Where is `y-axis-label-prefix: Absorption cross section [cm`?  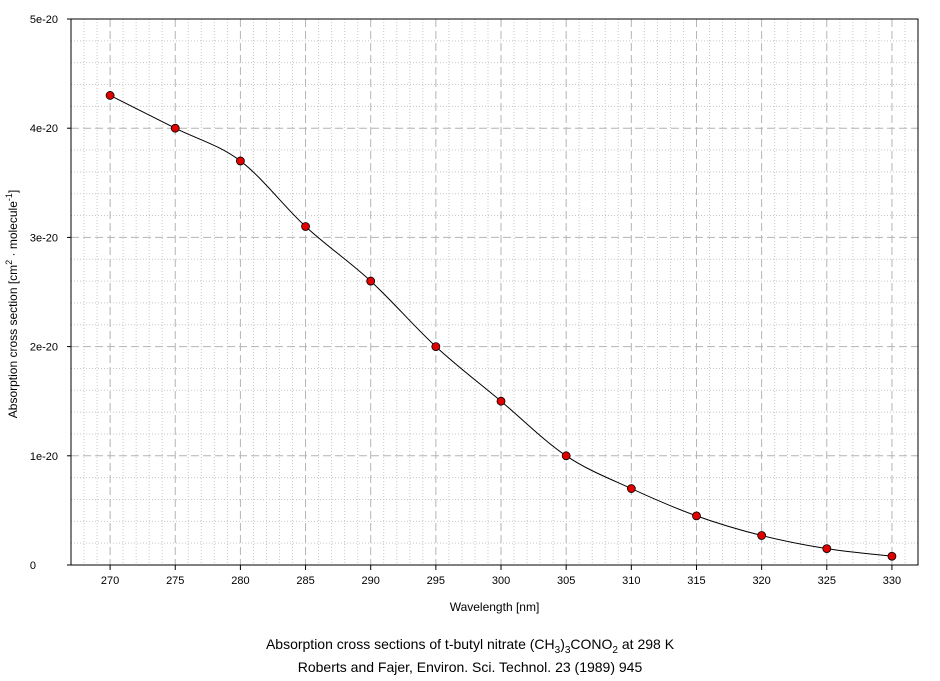
y-axis-label-prefix: Absorption cross section [cm is located at coordinates (13, 341).